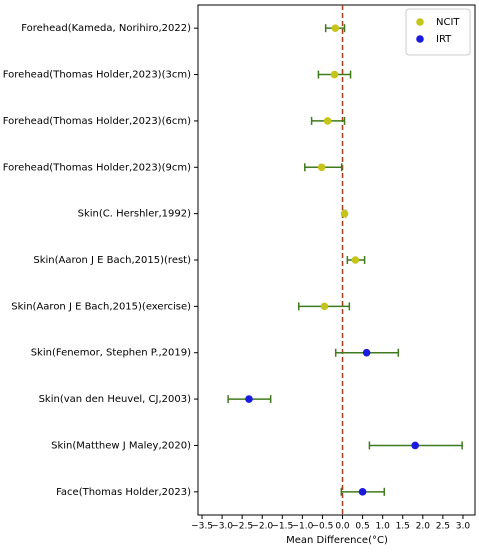 The height and width of the screenshot is (554, 479). What do you see at coordinates (282, 527) in the screenshot?
I see `x-tick-label: −1.5` at bounding box center [282, 527].